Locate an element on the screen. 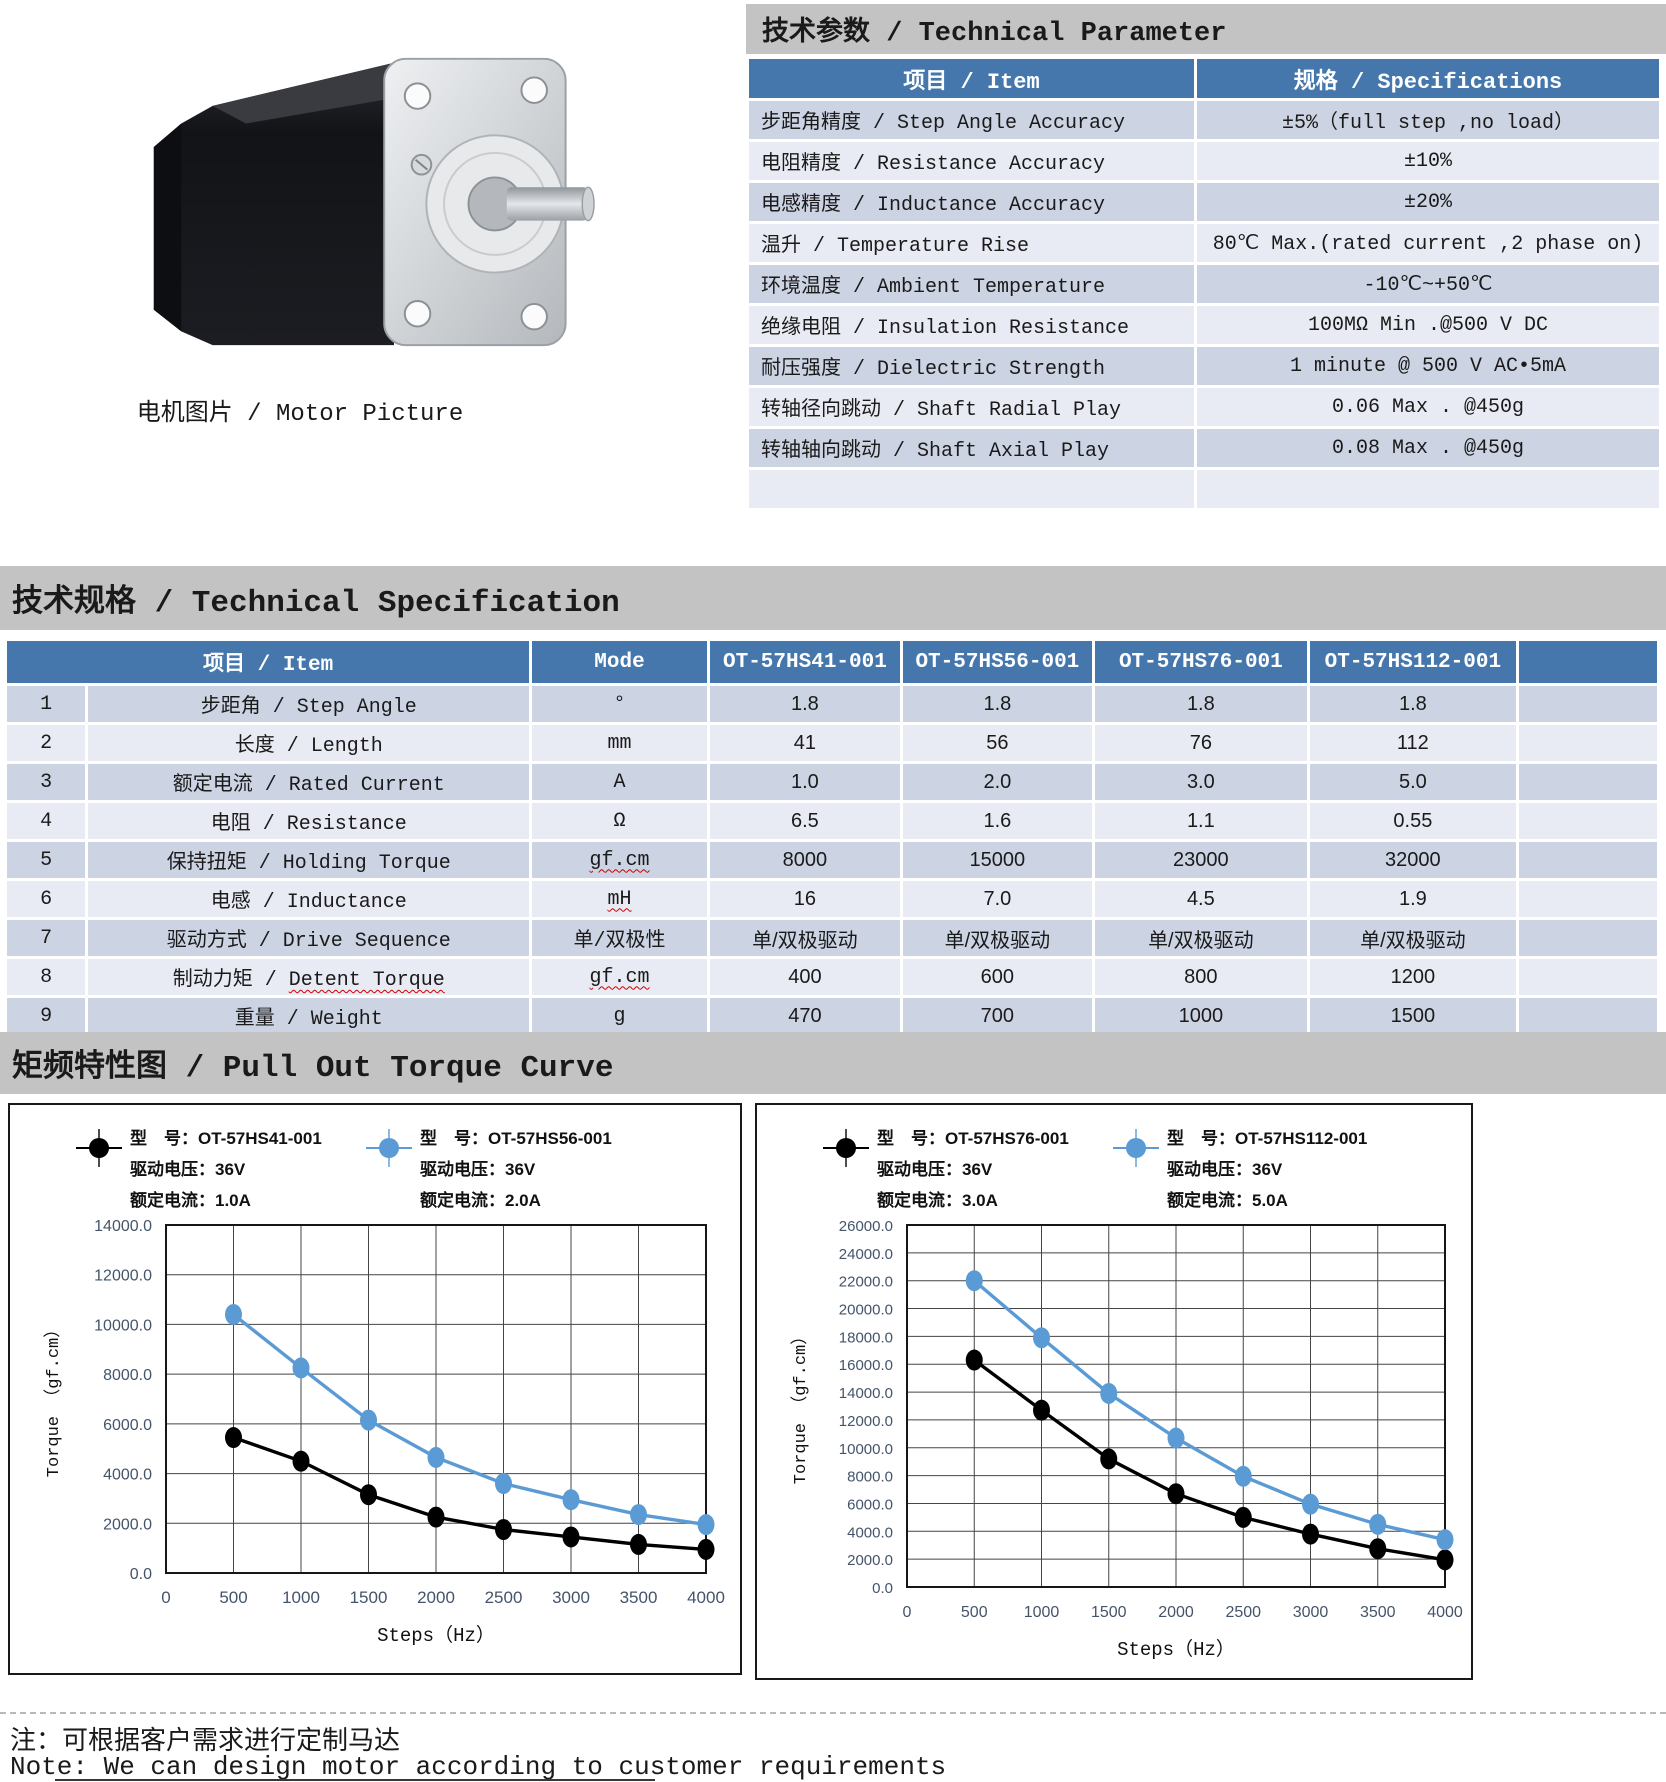  legend-entry: 型 号：OT-57HS112-001 驱动电压：36V 额定电流：5.0A is located at coordinates (1258, 1169).